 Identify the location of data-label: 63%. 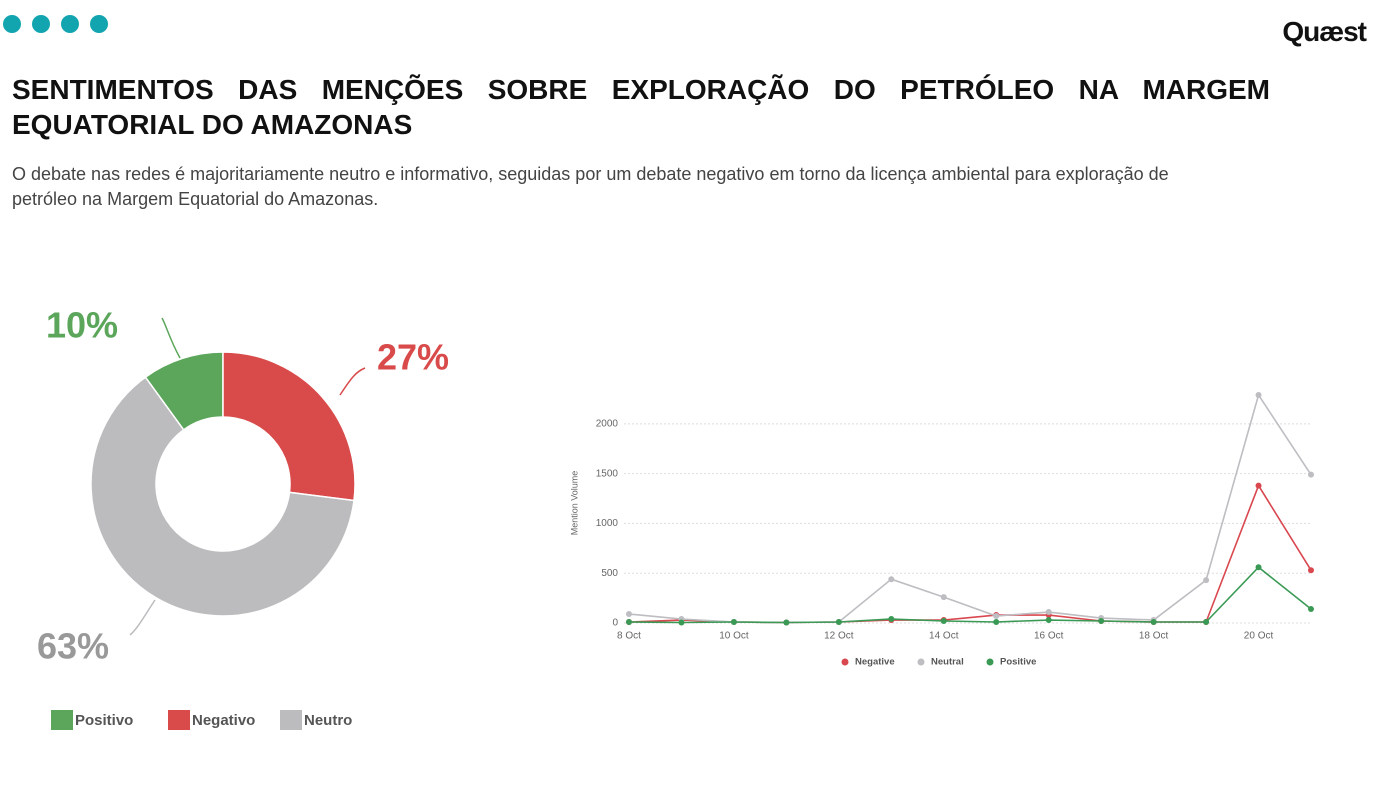
(73, 646).